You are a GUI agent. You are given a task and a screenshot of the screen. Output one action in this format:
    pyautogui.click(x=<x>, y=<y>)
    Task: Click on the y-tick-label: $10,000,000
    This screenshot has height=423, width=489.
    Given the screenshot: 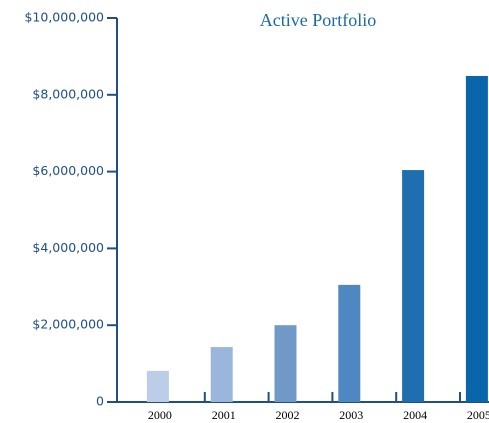 What is the action you would take?
    pyautogui.click(x=64, y=17)
    